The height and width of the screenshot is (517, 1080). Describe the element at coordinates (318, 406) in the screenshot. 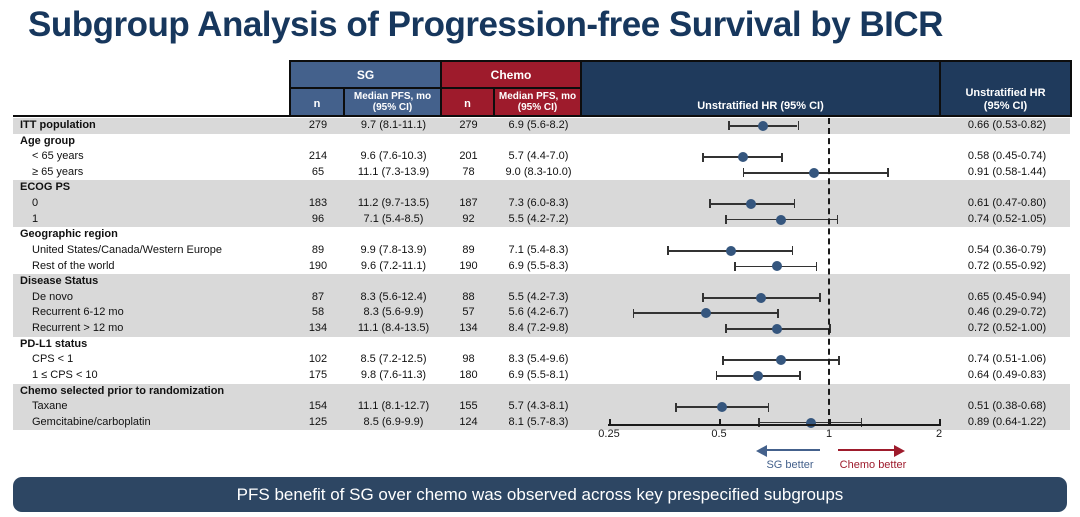

I see `cell-sg-n: 154` at that location.